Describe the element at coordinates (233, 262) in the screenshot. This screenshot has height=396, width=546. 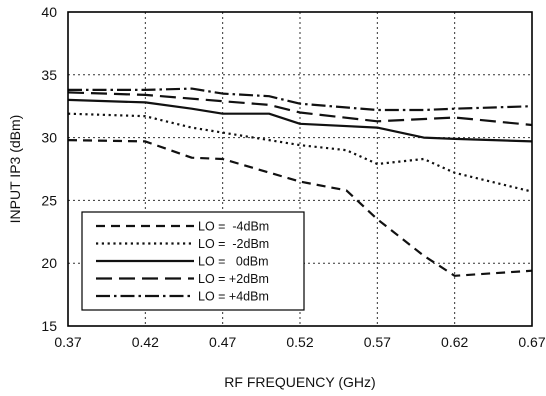
I see `legend-label: LO = 0dBm` at that location.